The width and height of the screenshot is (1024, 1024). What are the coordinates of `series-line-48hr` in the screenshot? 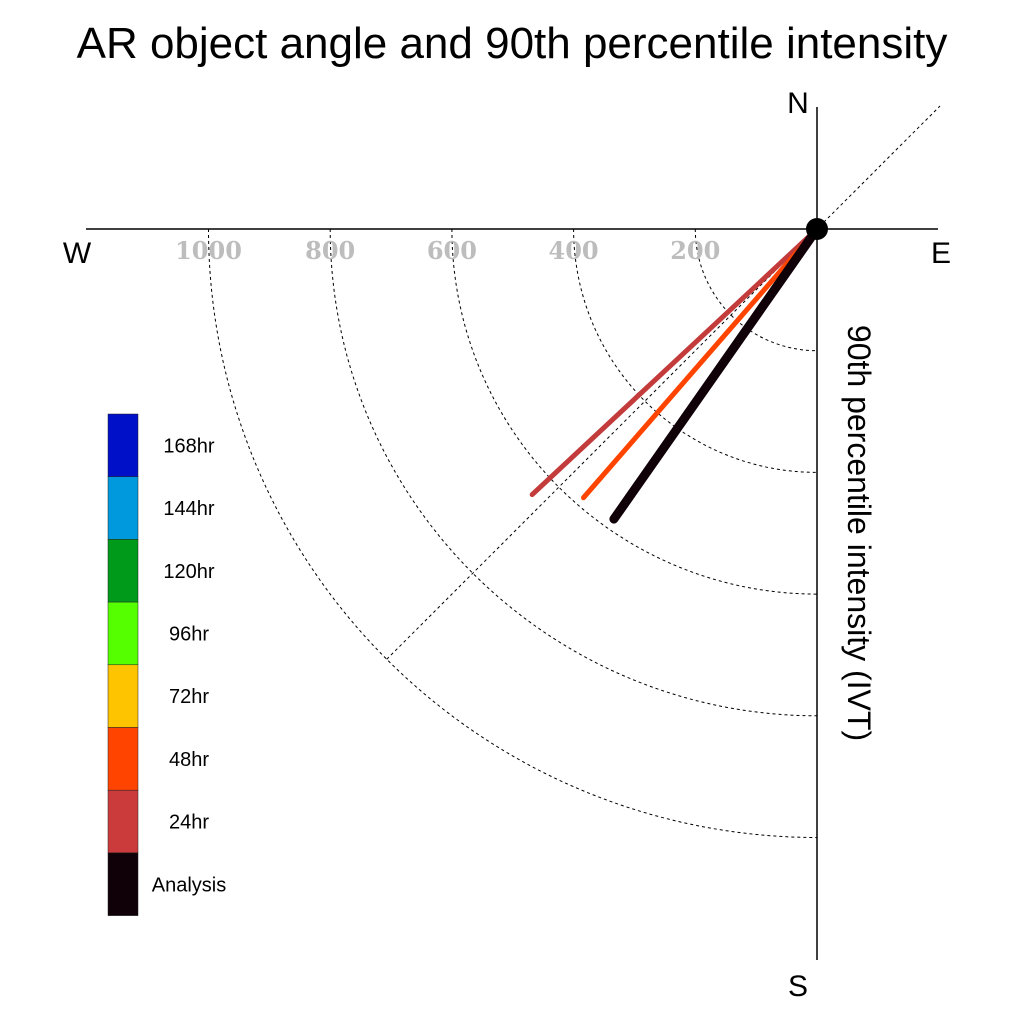 It's located at (700, 363).